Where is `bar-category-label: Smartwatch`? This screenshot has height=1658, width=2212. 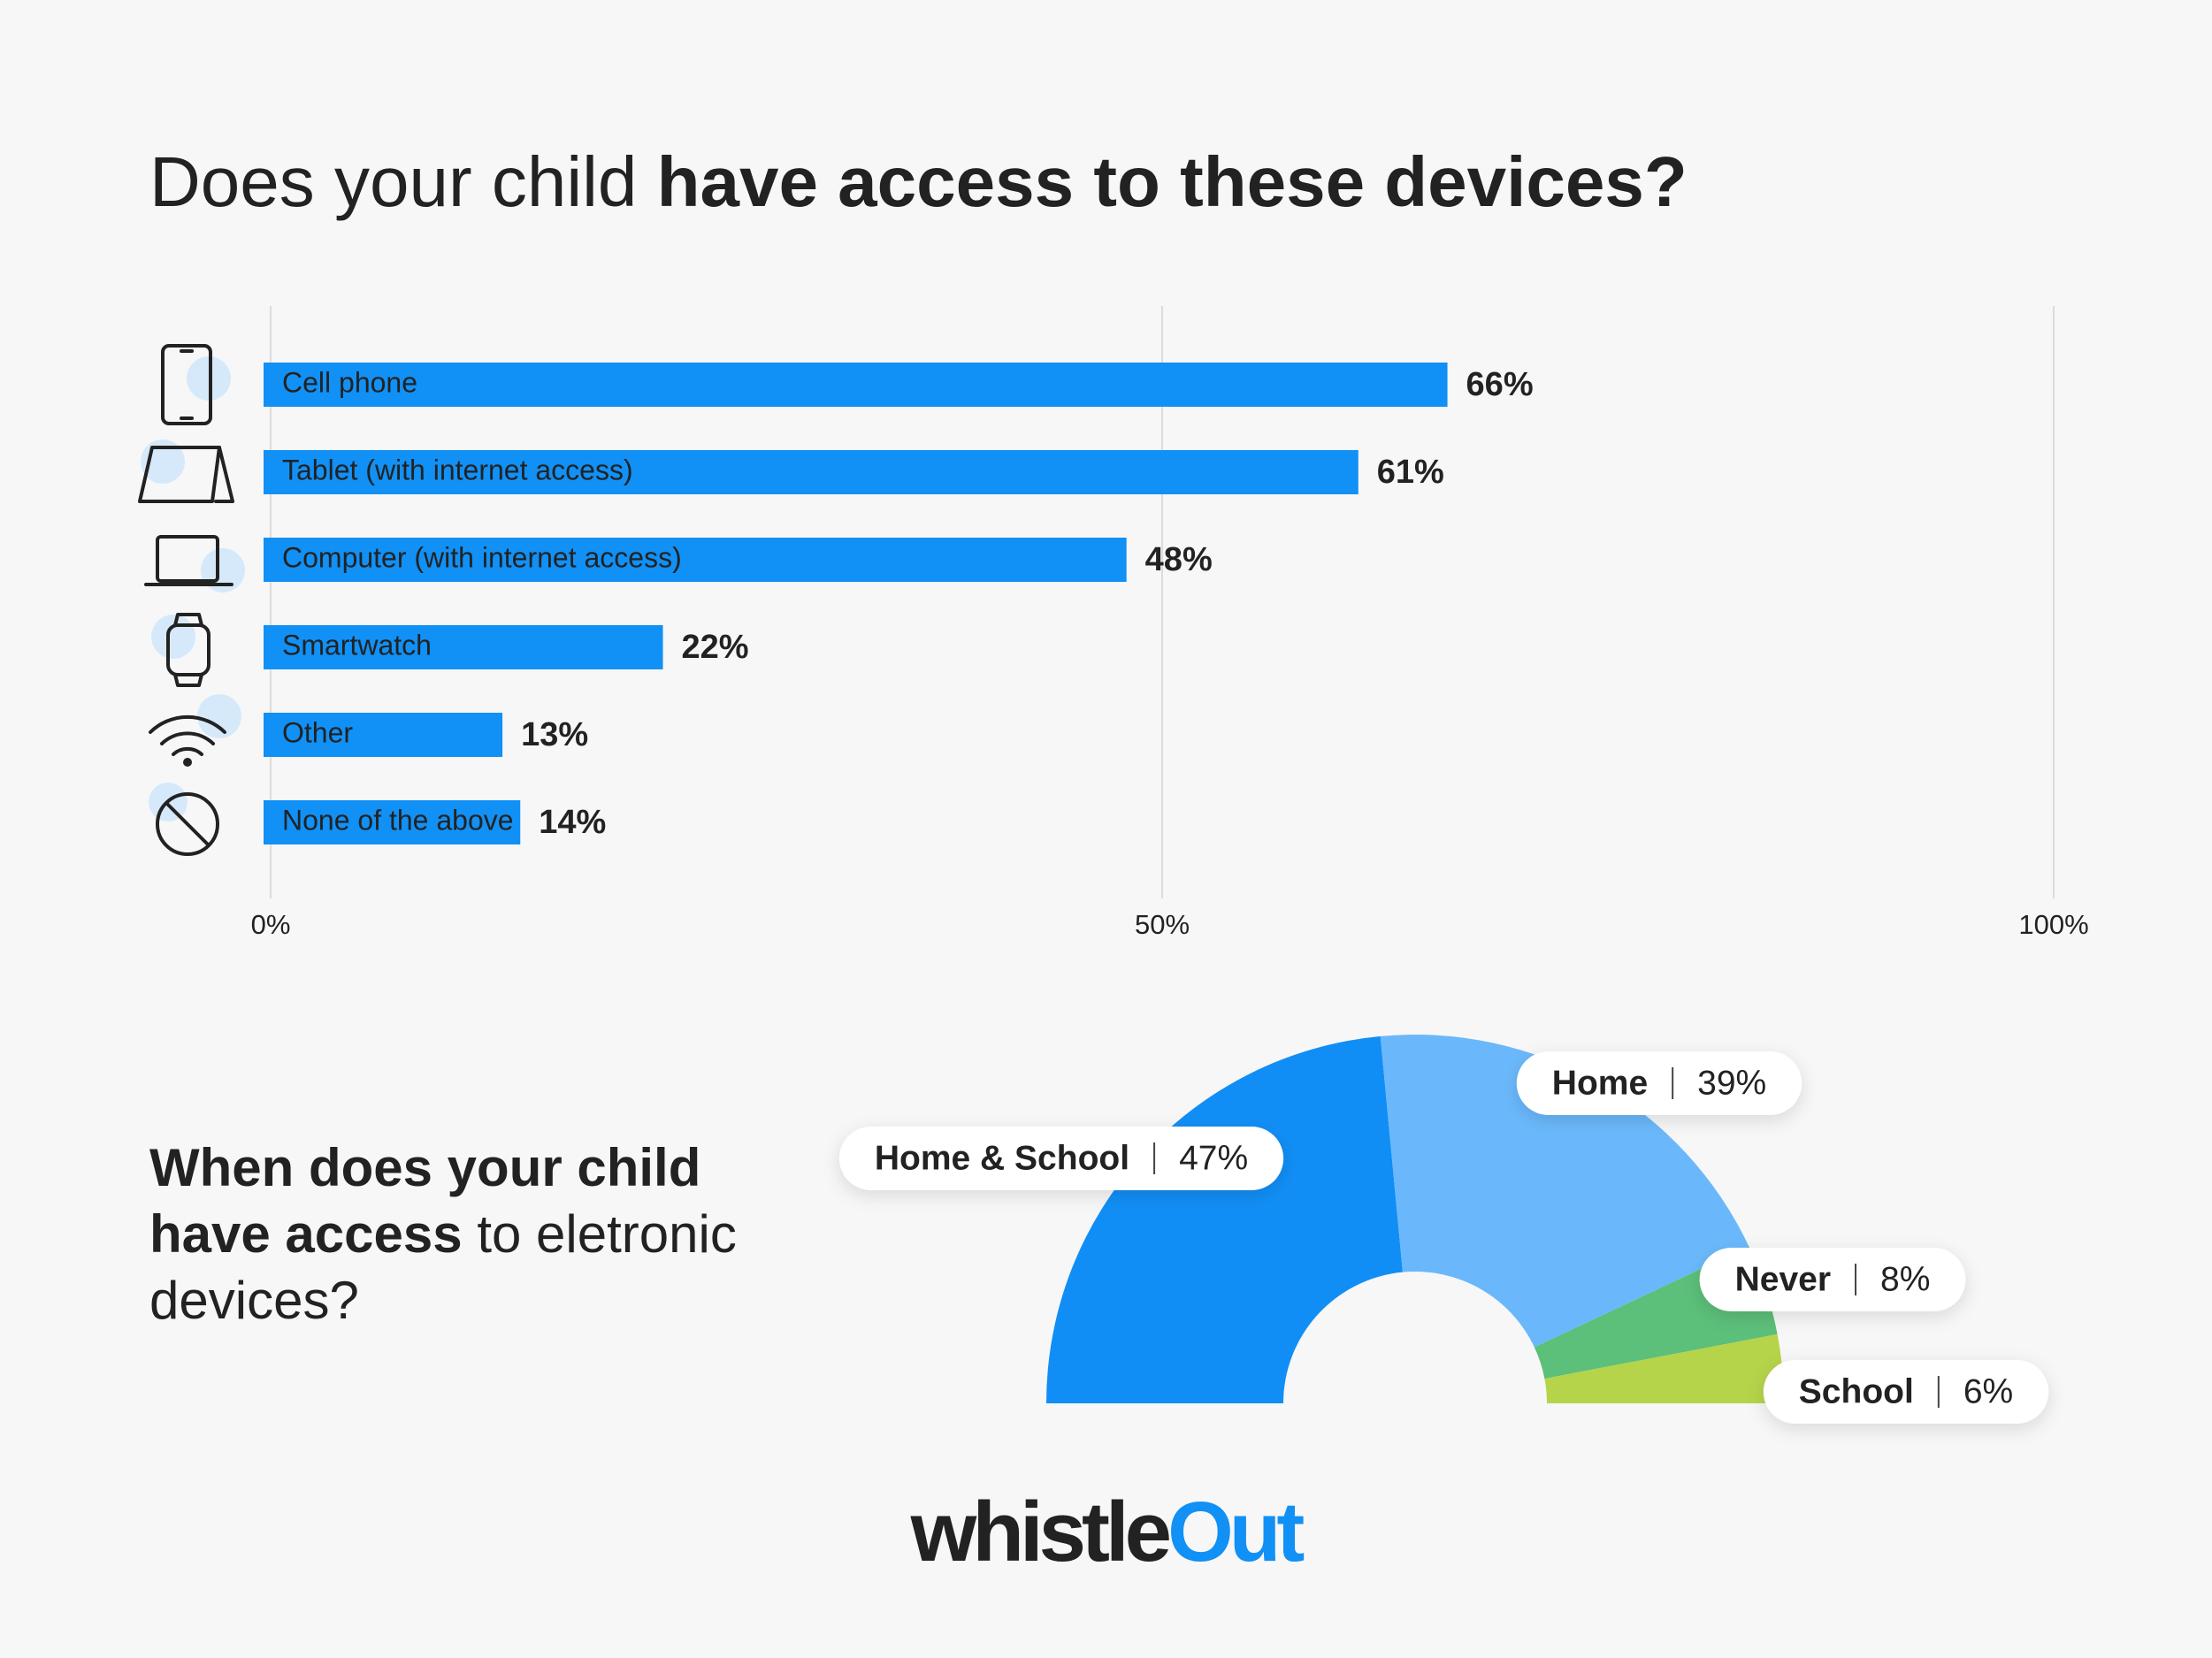 bar-category-label: Smartwatch is located at coordinates (357, 645).